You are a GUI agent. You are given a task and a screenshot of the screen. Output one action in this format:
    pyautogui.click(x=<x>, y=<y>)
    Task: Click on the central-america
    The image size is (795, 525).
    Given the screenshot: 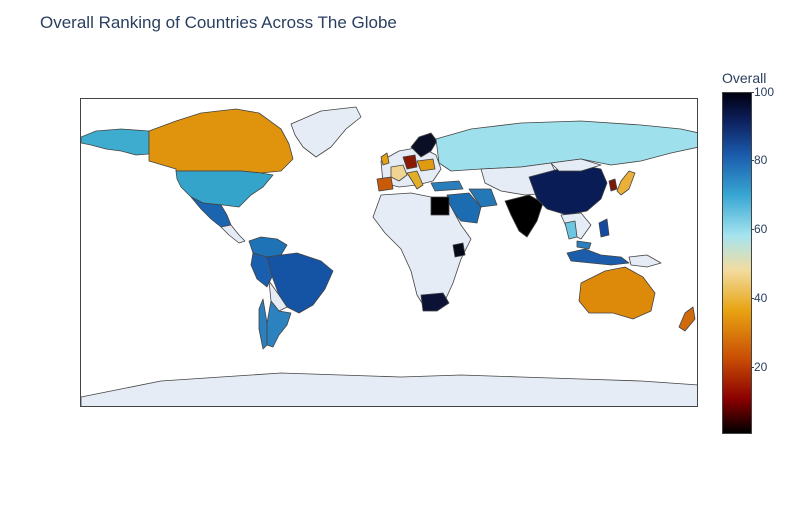 What is the action you would take?
    pyautogui.click(x=233, y=234)
    